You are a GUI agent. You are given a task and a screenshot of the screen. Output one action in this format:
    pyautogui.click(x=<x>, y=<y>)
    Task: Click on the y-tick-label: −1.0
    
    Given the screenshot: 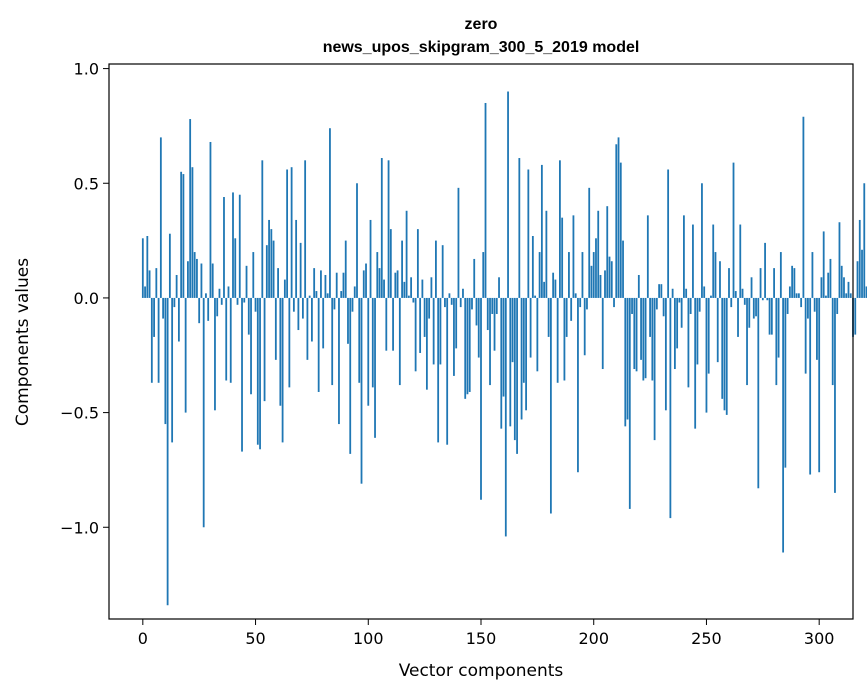 What is the action you would take?
    pyautogui.click(x=79, y=527)
    